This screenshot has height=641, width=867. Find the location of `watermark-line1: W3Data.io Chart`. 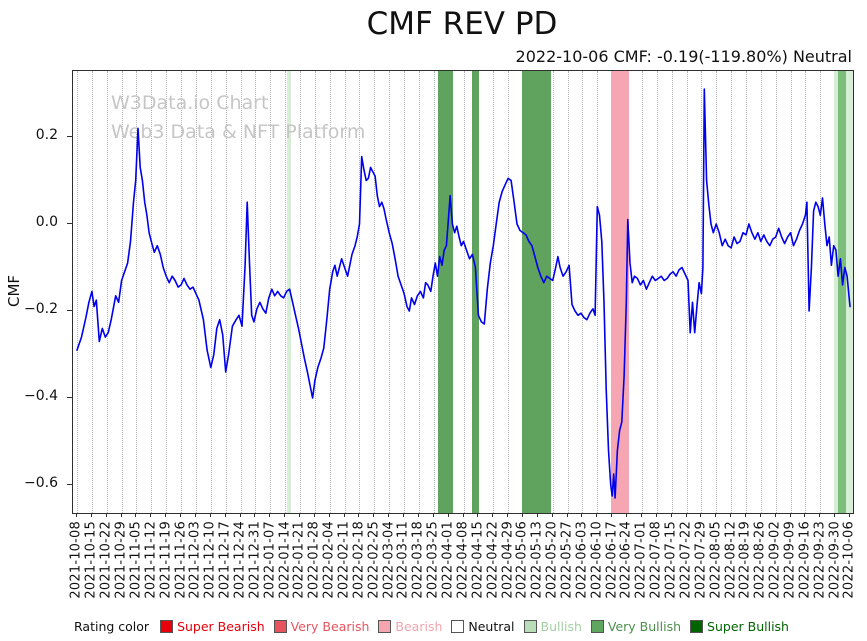

watermark-line1: W3Data.io Chart is located at coordinates (190, 103).